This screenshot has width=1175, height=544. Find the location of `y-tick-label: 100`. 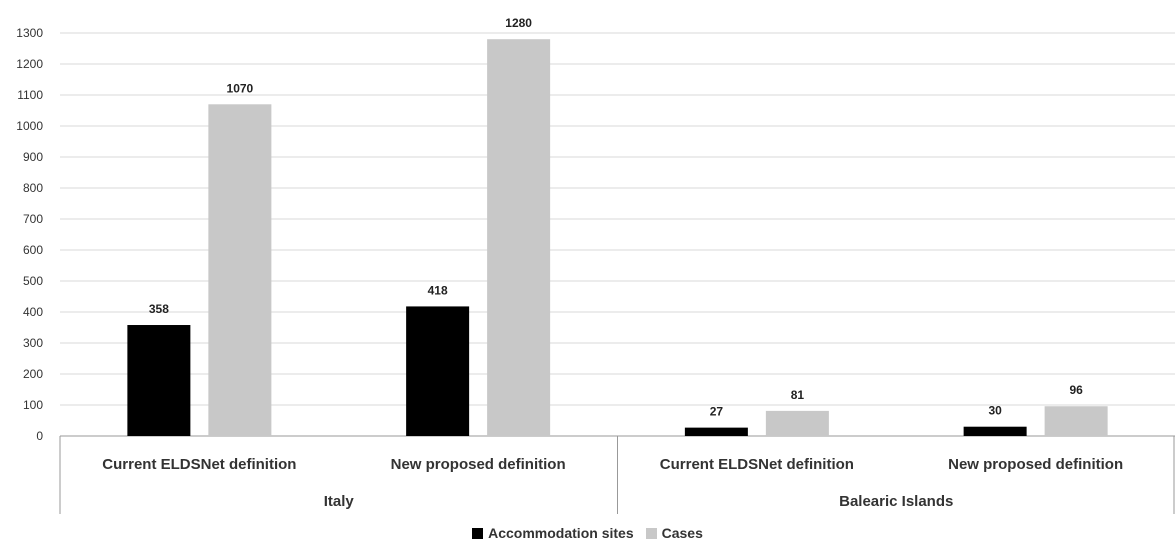

y-tick-label: 100 is located at coordinates (33, 405).